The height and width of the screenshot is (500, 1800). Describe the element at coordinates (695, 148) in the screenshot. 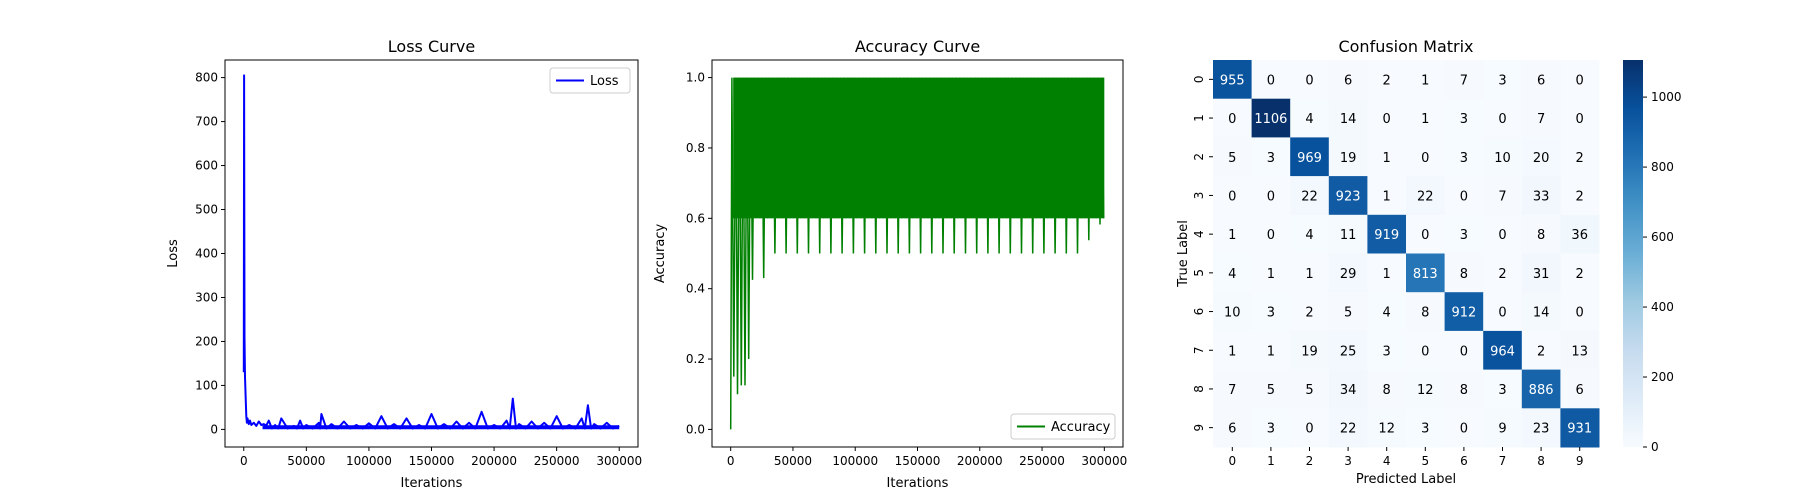

I see `y-tick-label: 0.8` at that location.